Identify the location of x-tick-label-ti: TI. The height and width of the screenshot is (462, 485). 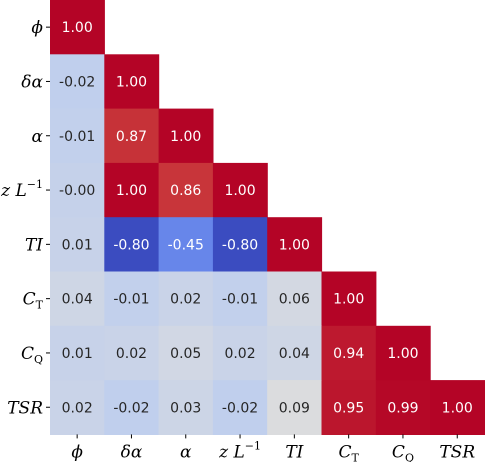
(294, 452).